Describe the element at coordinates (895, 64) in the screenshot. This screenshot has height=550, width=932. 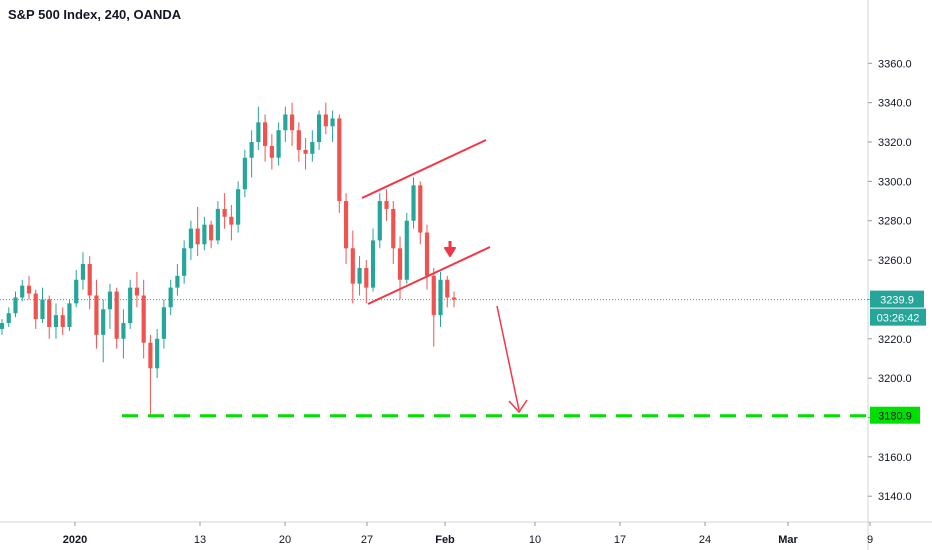
I see `y-tick-label: 3360.0` at that location.